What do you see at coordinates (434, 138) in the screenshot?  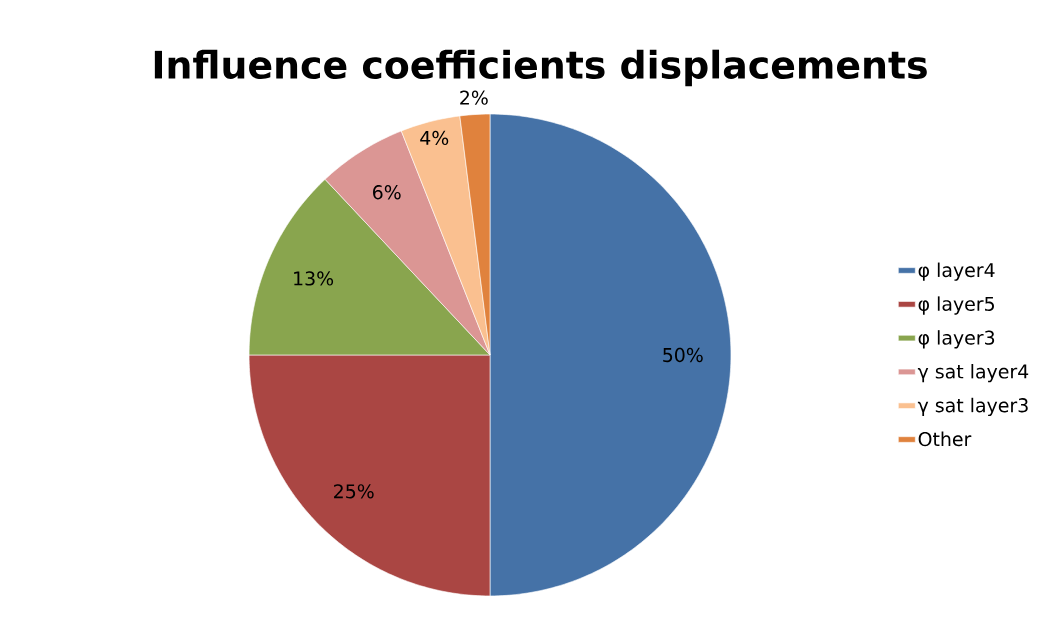 I see `data-label: 4%` at bounding box center [434, 138].